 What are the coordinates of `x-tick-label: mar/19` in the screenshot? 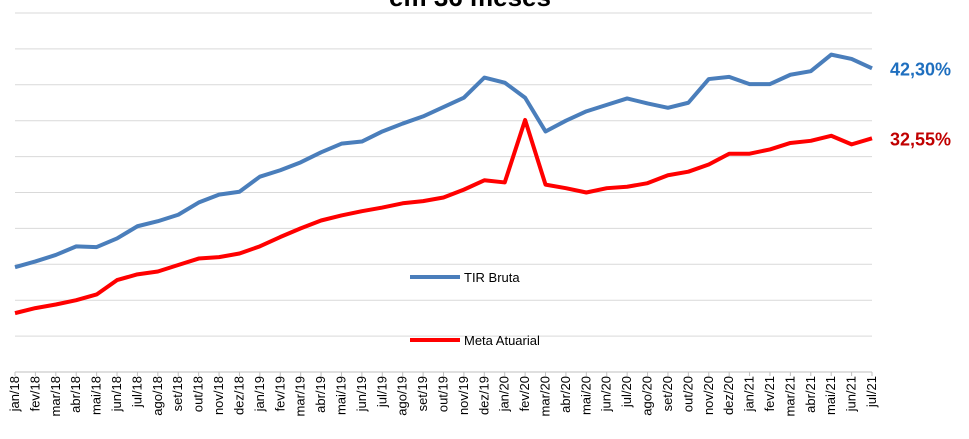 It's located at (300, 396).